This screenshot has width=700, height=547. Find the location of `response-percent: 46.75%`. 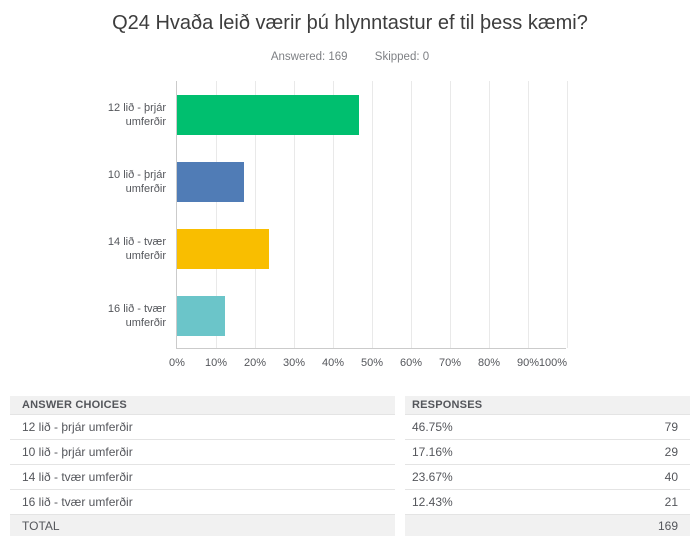

response-percent: 46.75% is located at coordinates (432, 427).